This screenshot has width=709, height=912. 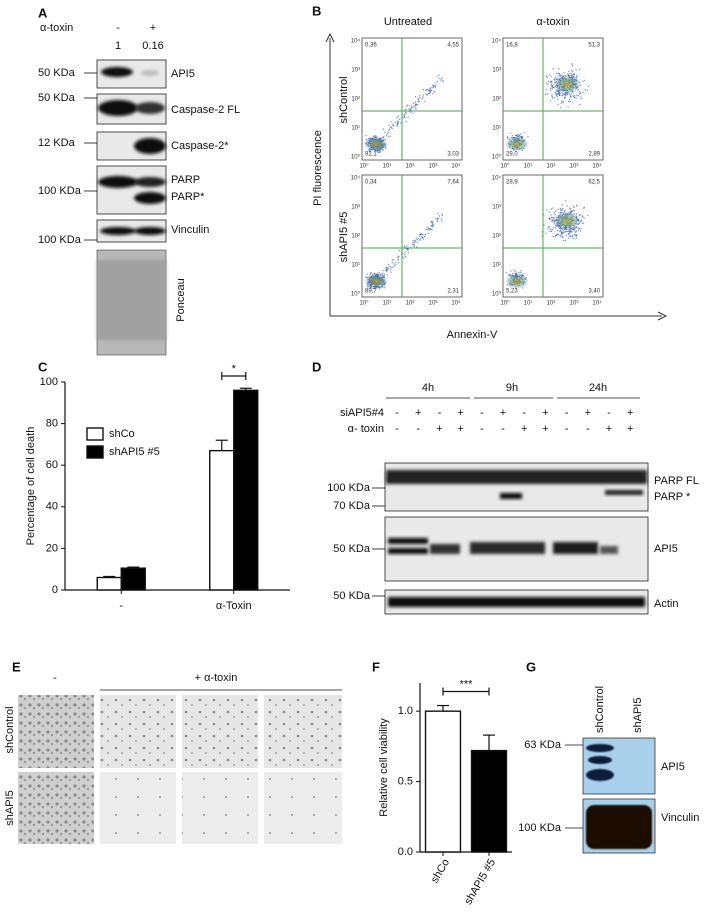 I want to click on treatment-label: α-toxin, so click(x=56, y=28).